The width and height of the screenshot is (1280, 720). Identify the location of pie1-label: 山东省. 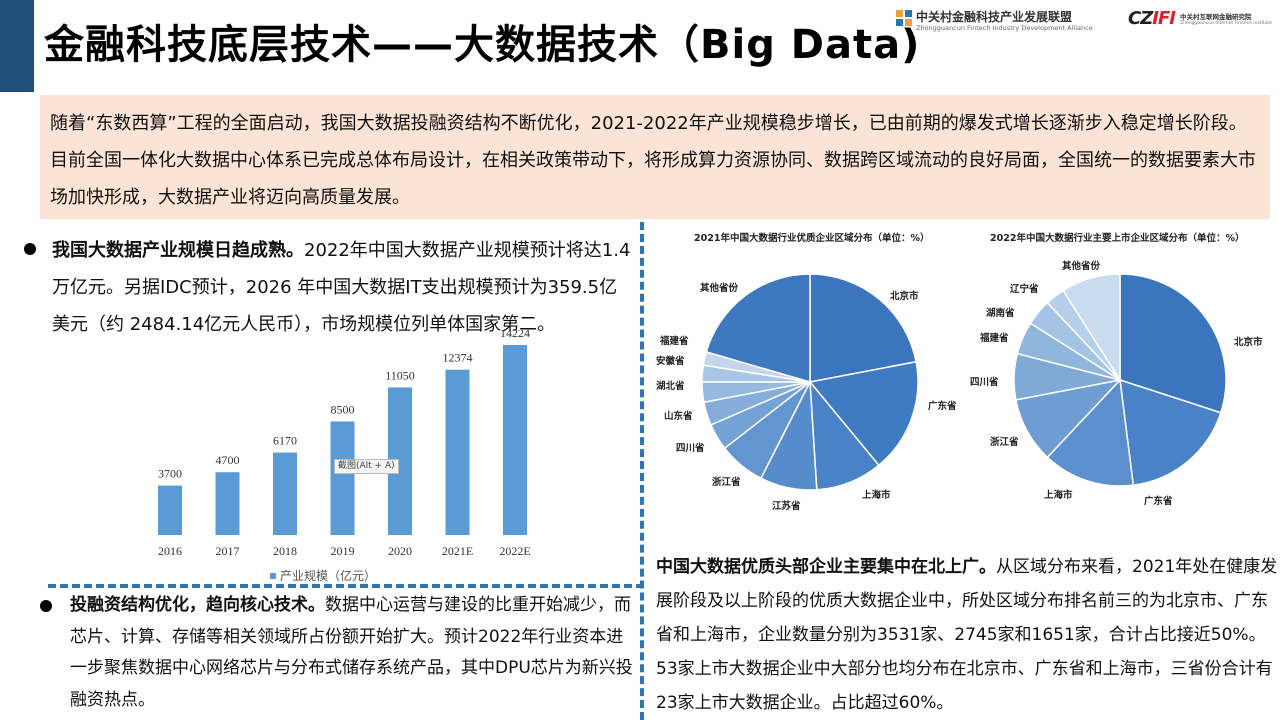
(678, 416).